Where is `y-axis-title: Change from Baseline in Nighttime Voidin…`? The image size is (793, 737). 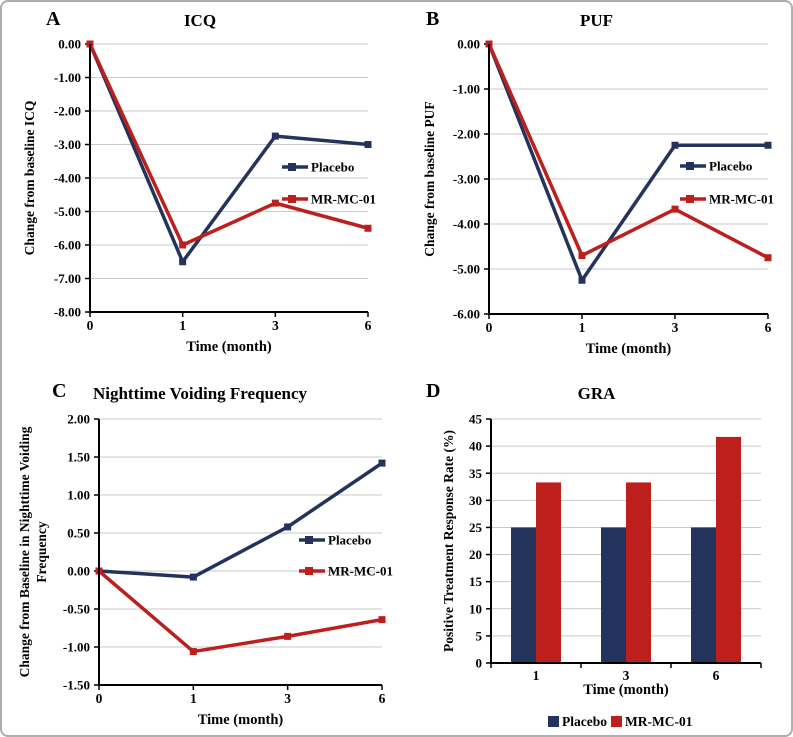
y-axis-title: Change from Baseline in Nighttime Voidin… is located at coordinates (24, 551).